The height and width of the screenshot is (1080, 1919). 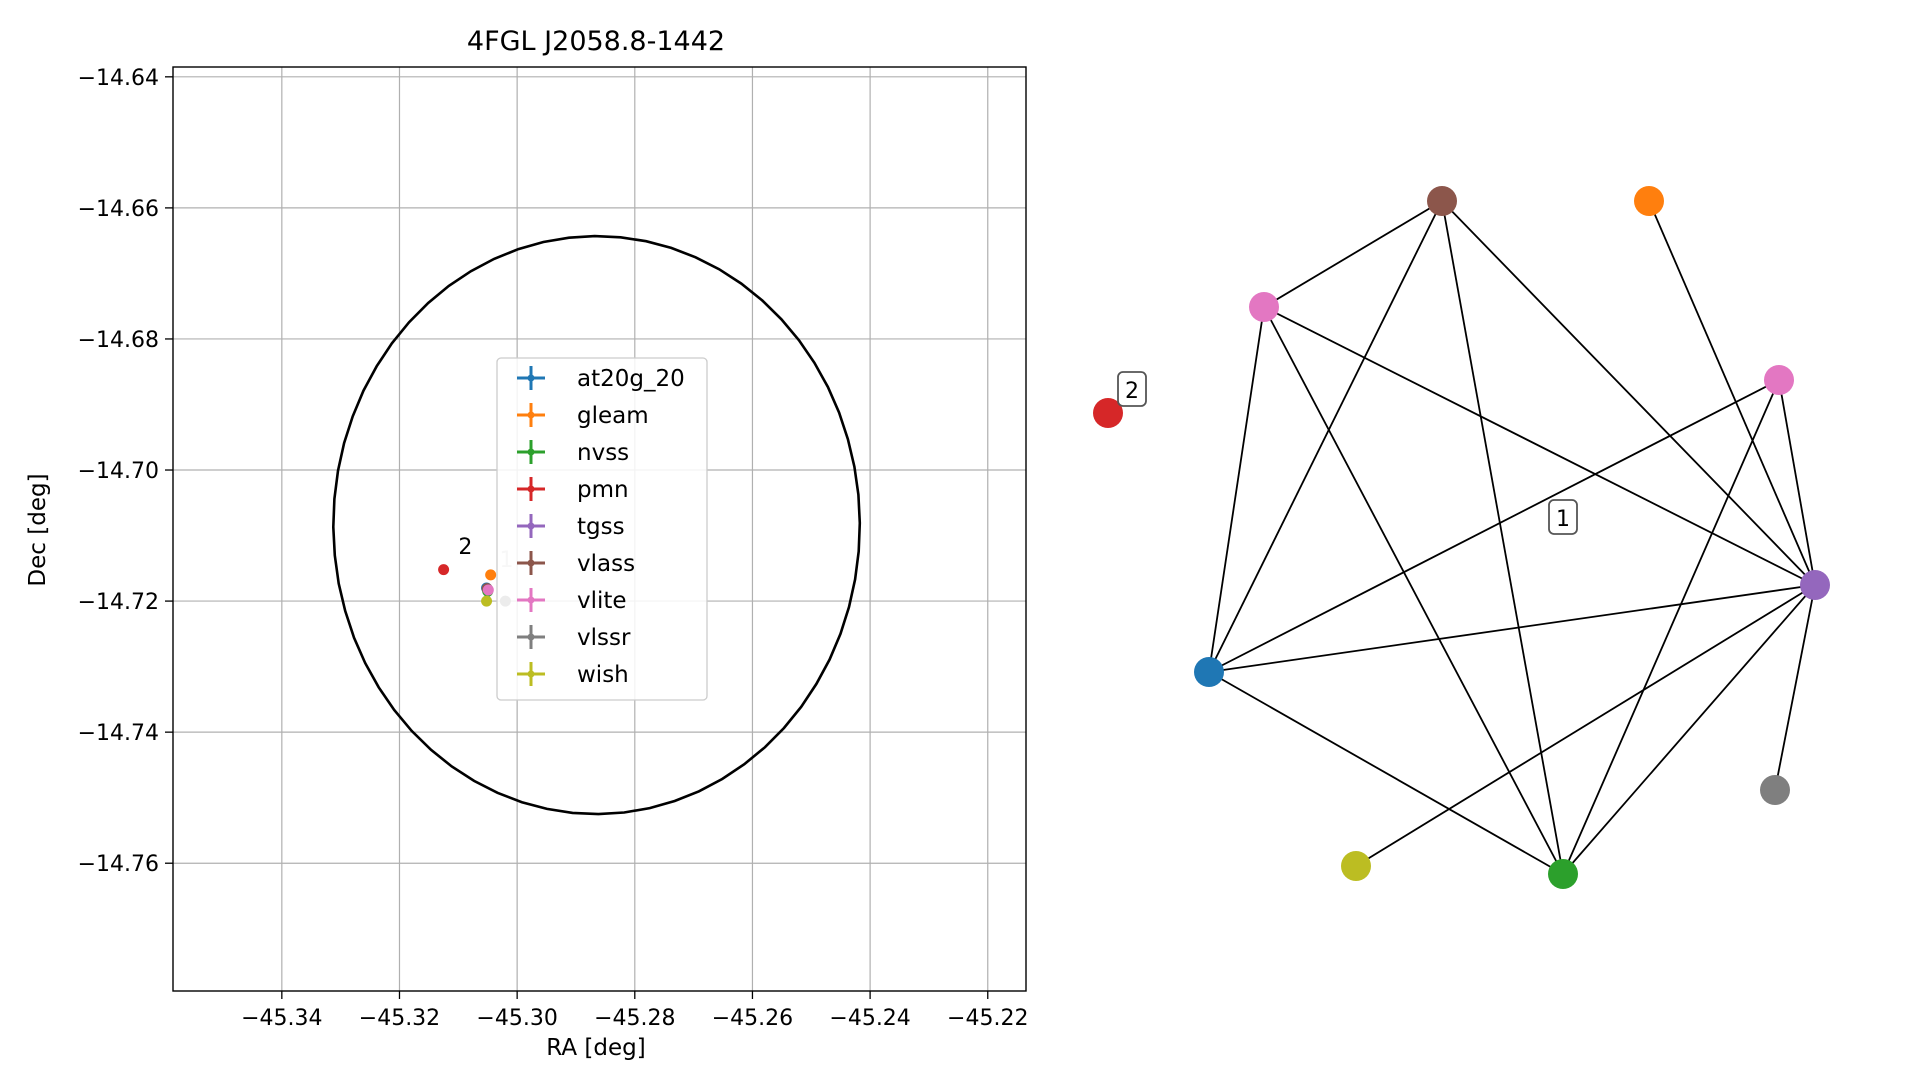 I want to click on y-tick-label: −14.66, so click(x=118, y=209).